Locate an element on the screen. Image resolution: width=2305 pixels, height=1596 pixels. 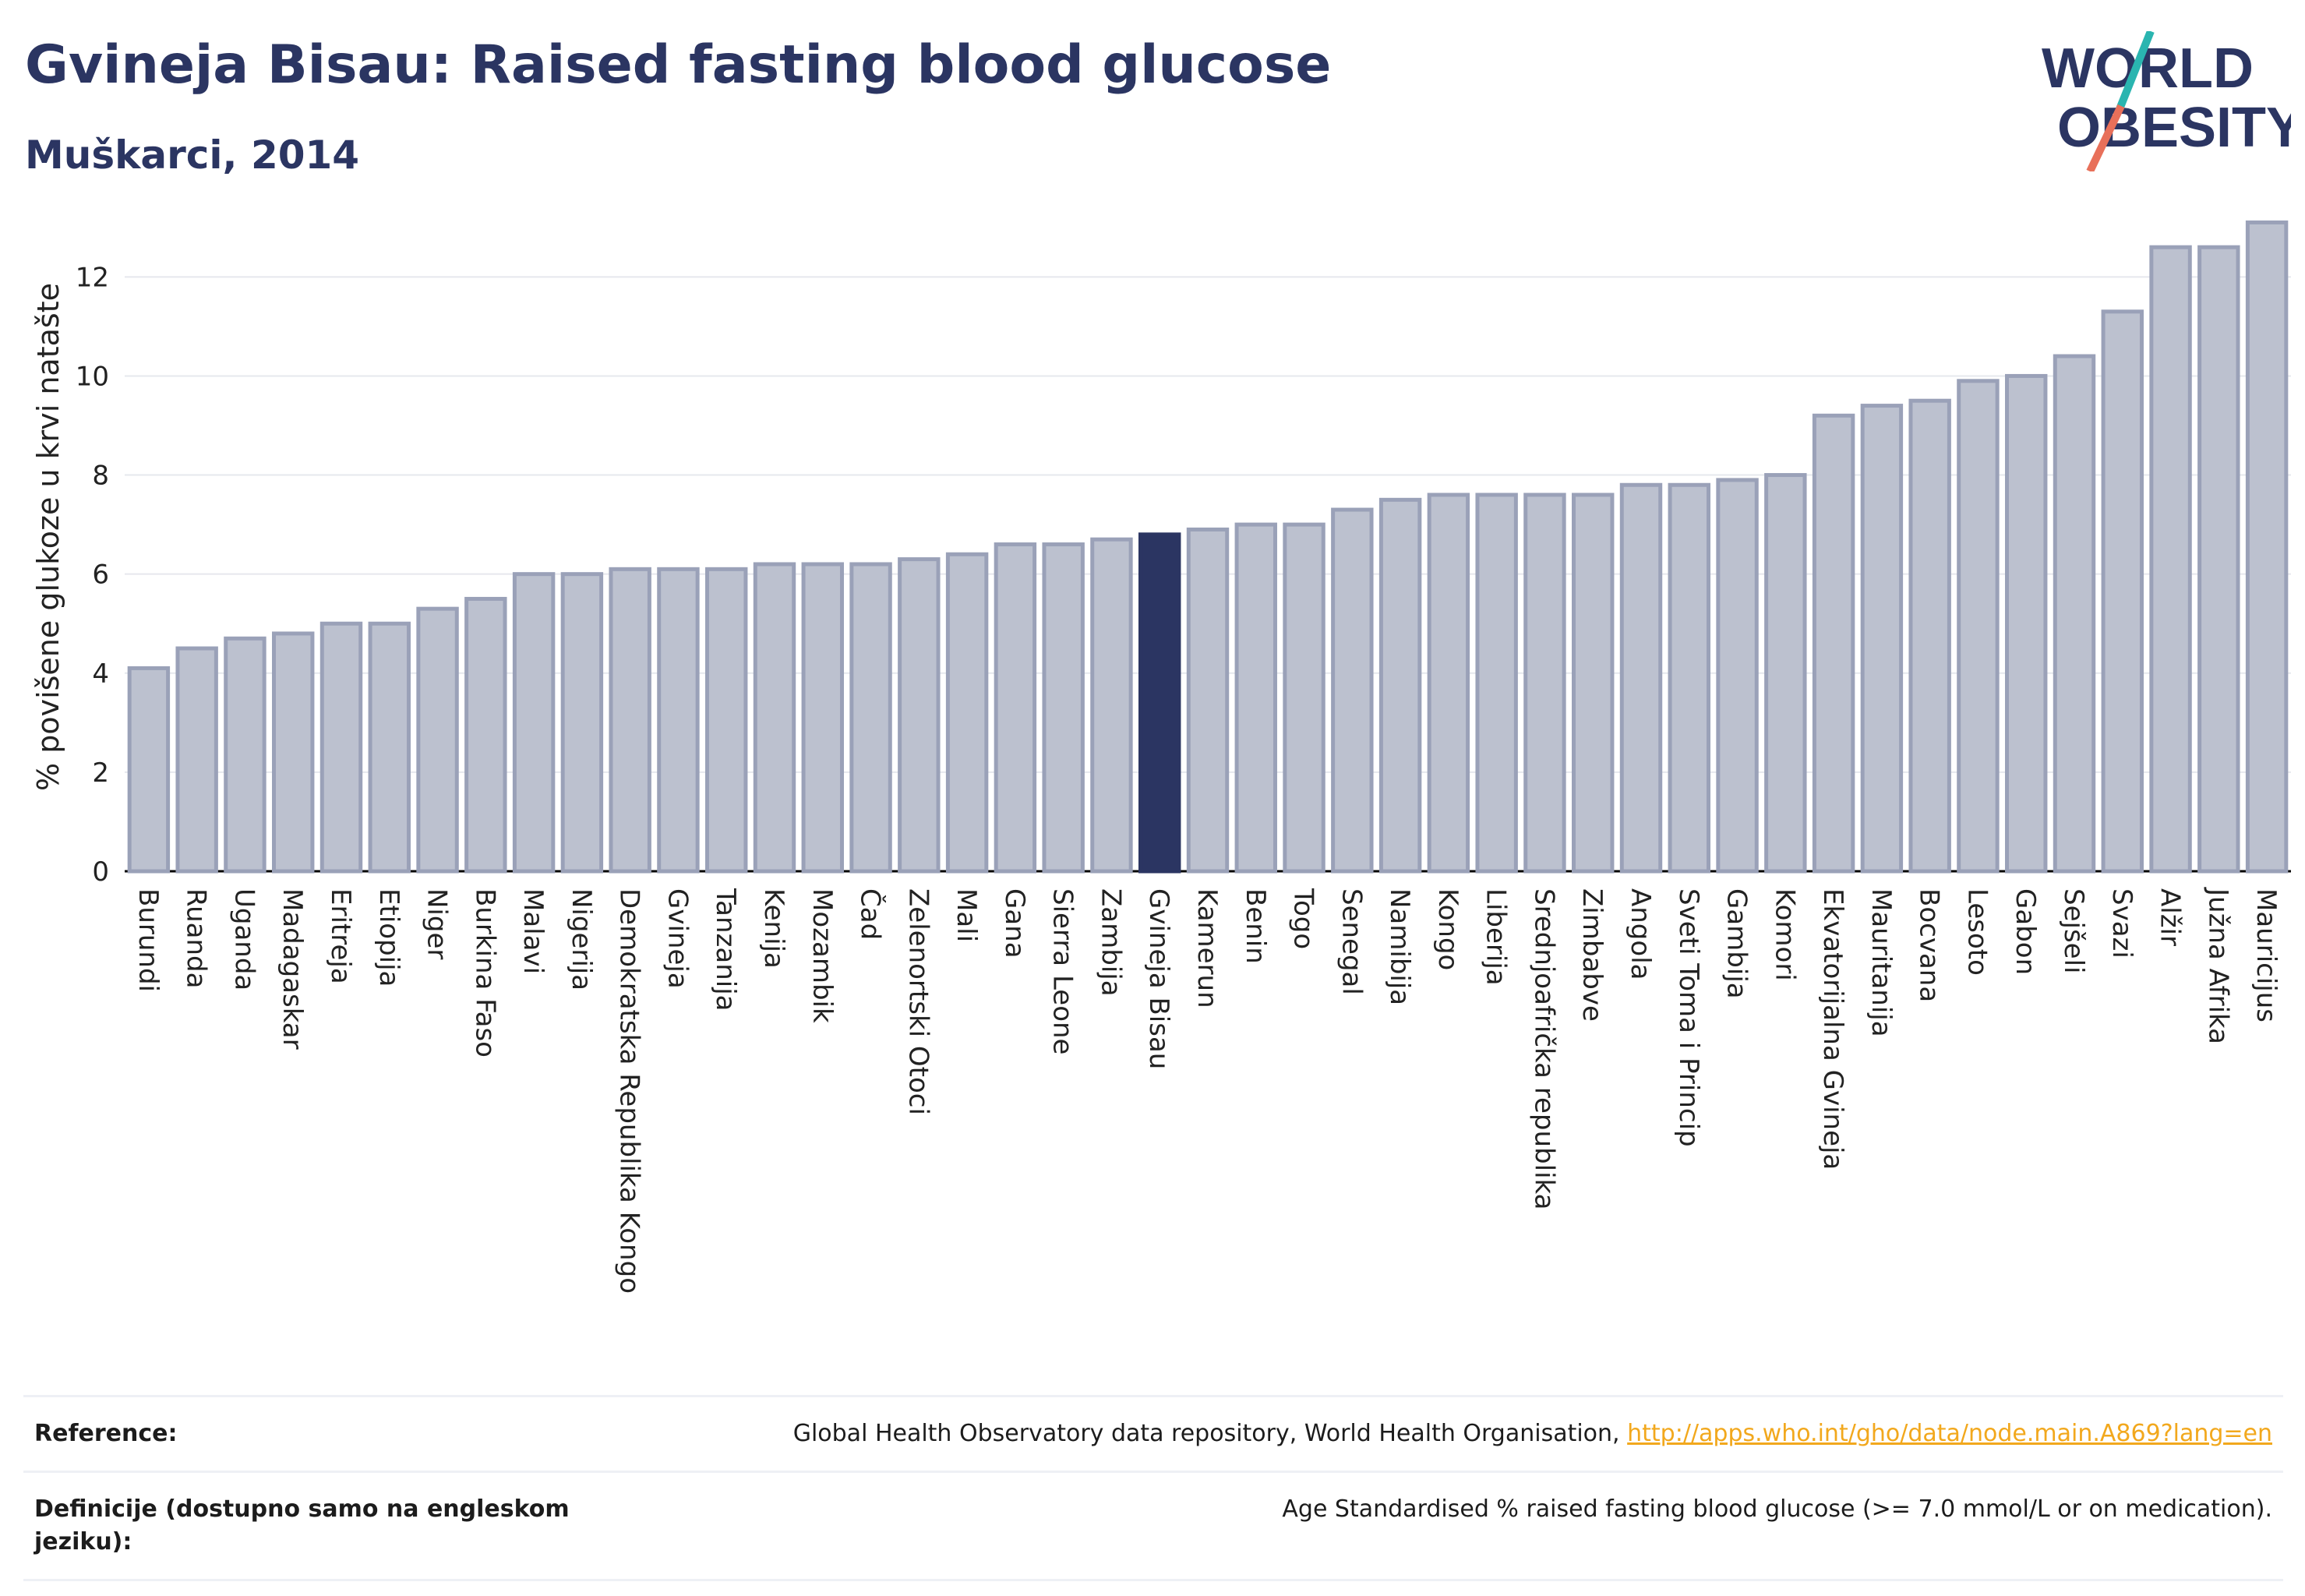
x-tick-label: Mali is located at coordinates (966, 915).